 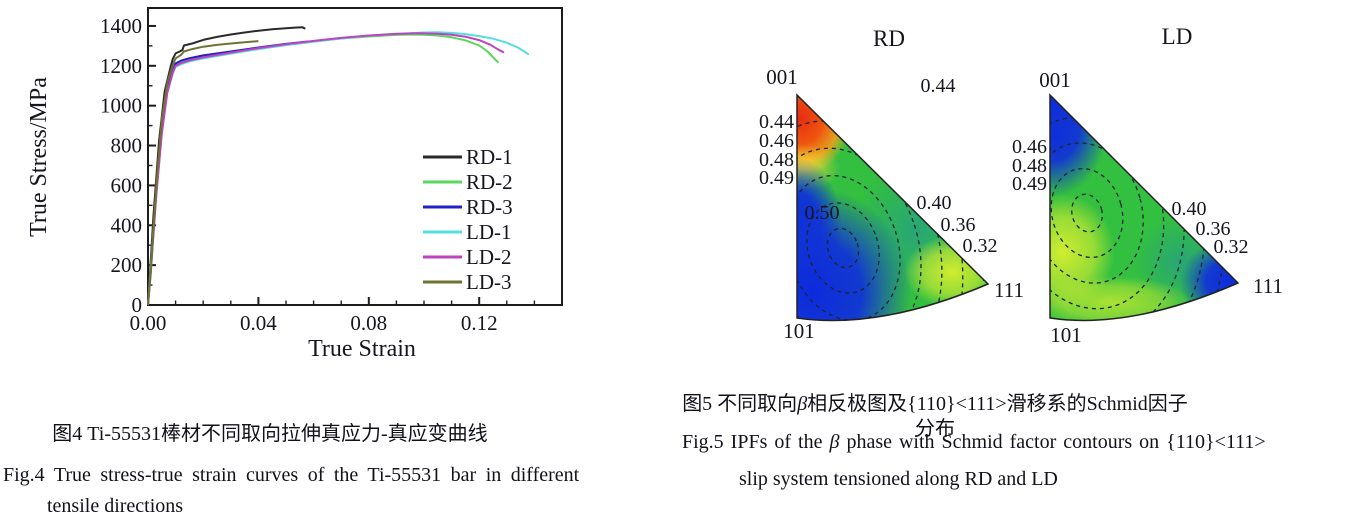 I want to click on legend-item: RD-1, so click(x=468, y=157).